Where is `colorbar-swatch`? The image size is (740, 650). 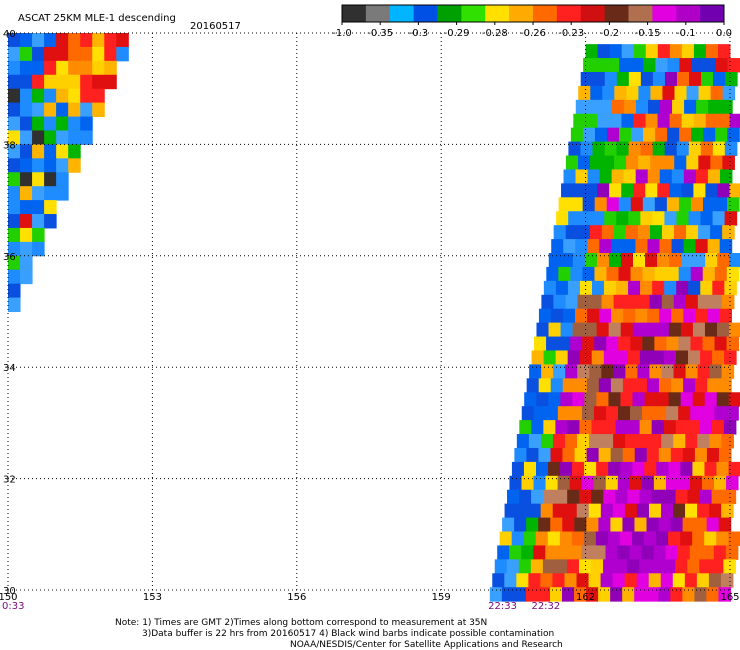 colorbar-swatch is located at coordinates (449, 13).